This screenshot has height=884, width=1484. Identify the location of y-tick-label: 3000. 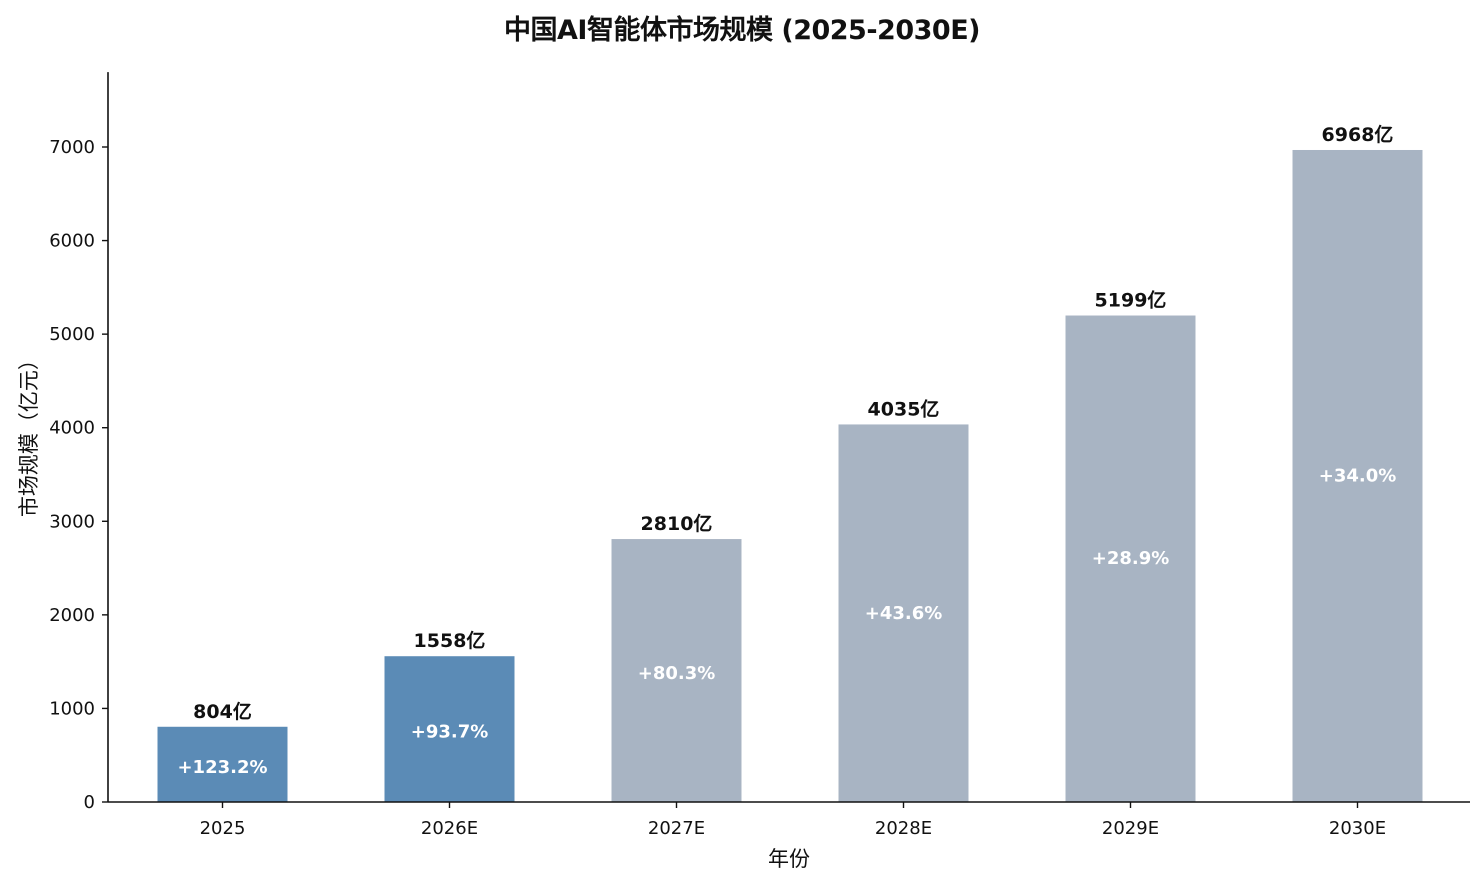
(72, 521).